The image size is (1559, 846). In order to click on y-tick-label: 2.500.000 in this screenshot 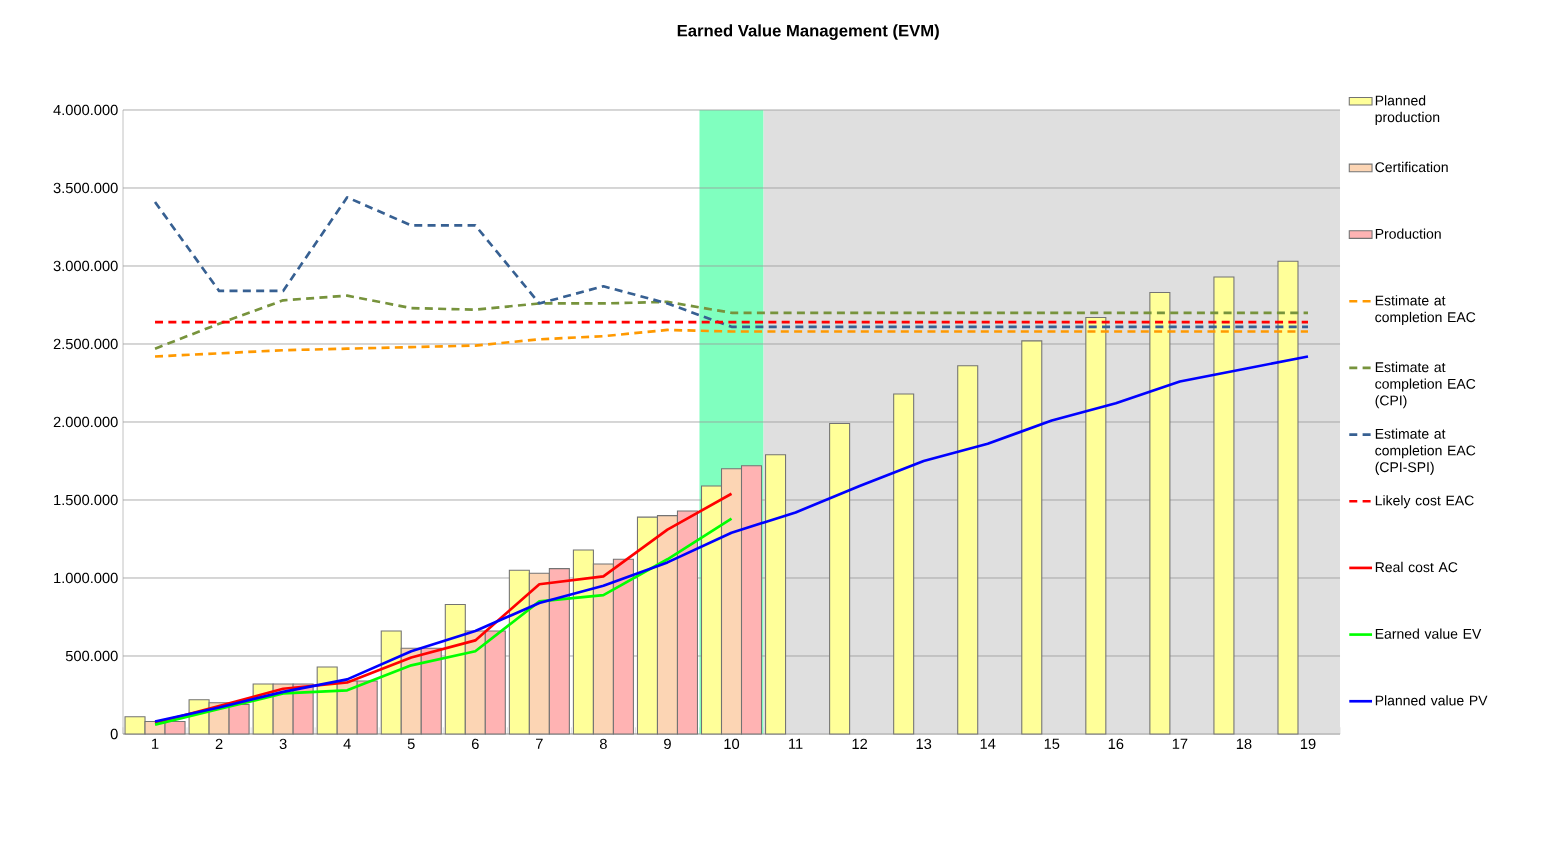, I will do `click(85, 344)`.